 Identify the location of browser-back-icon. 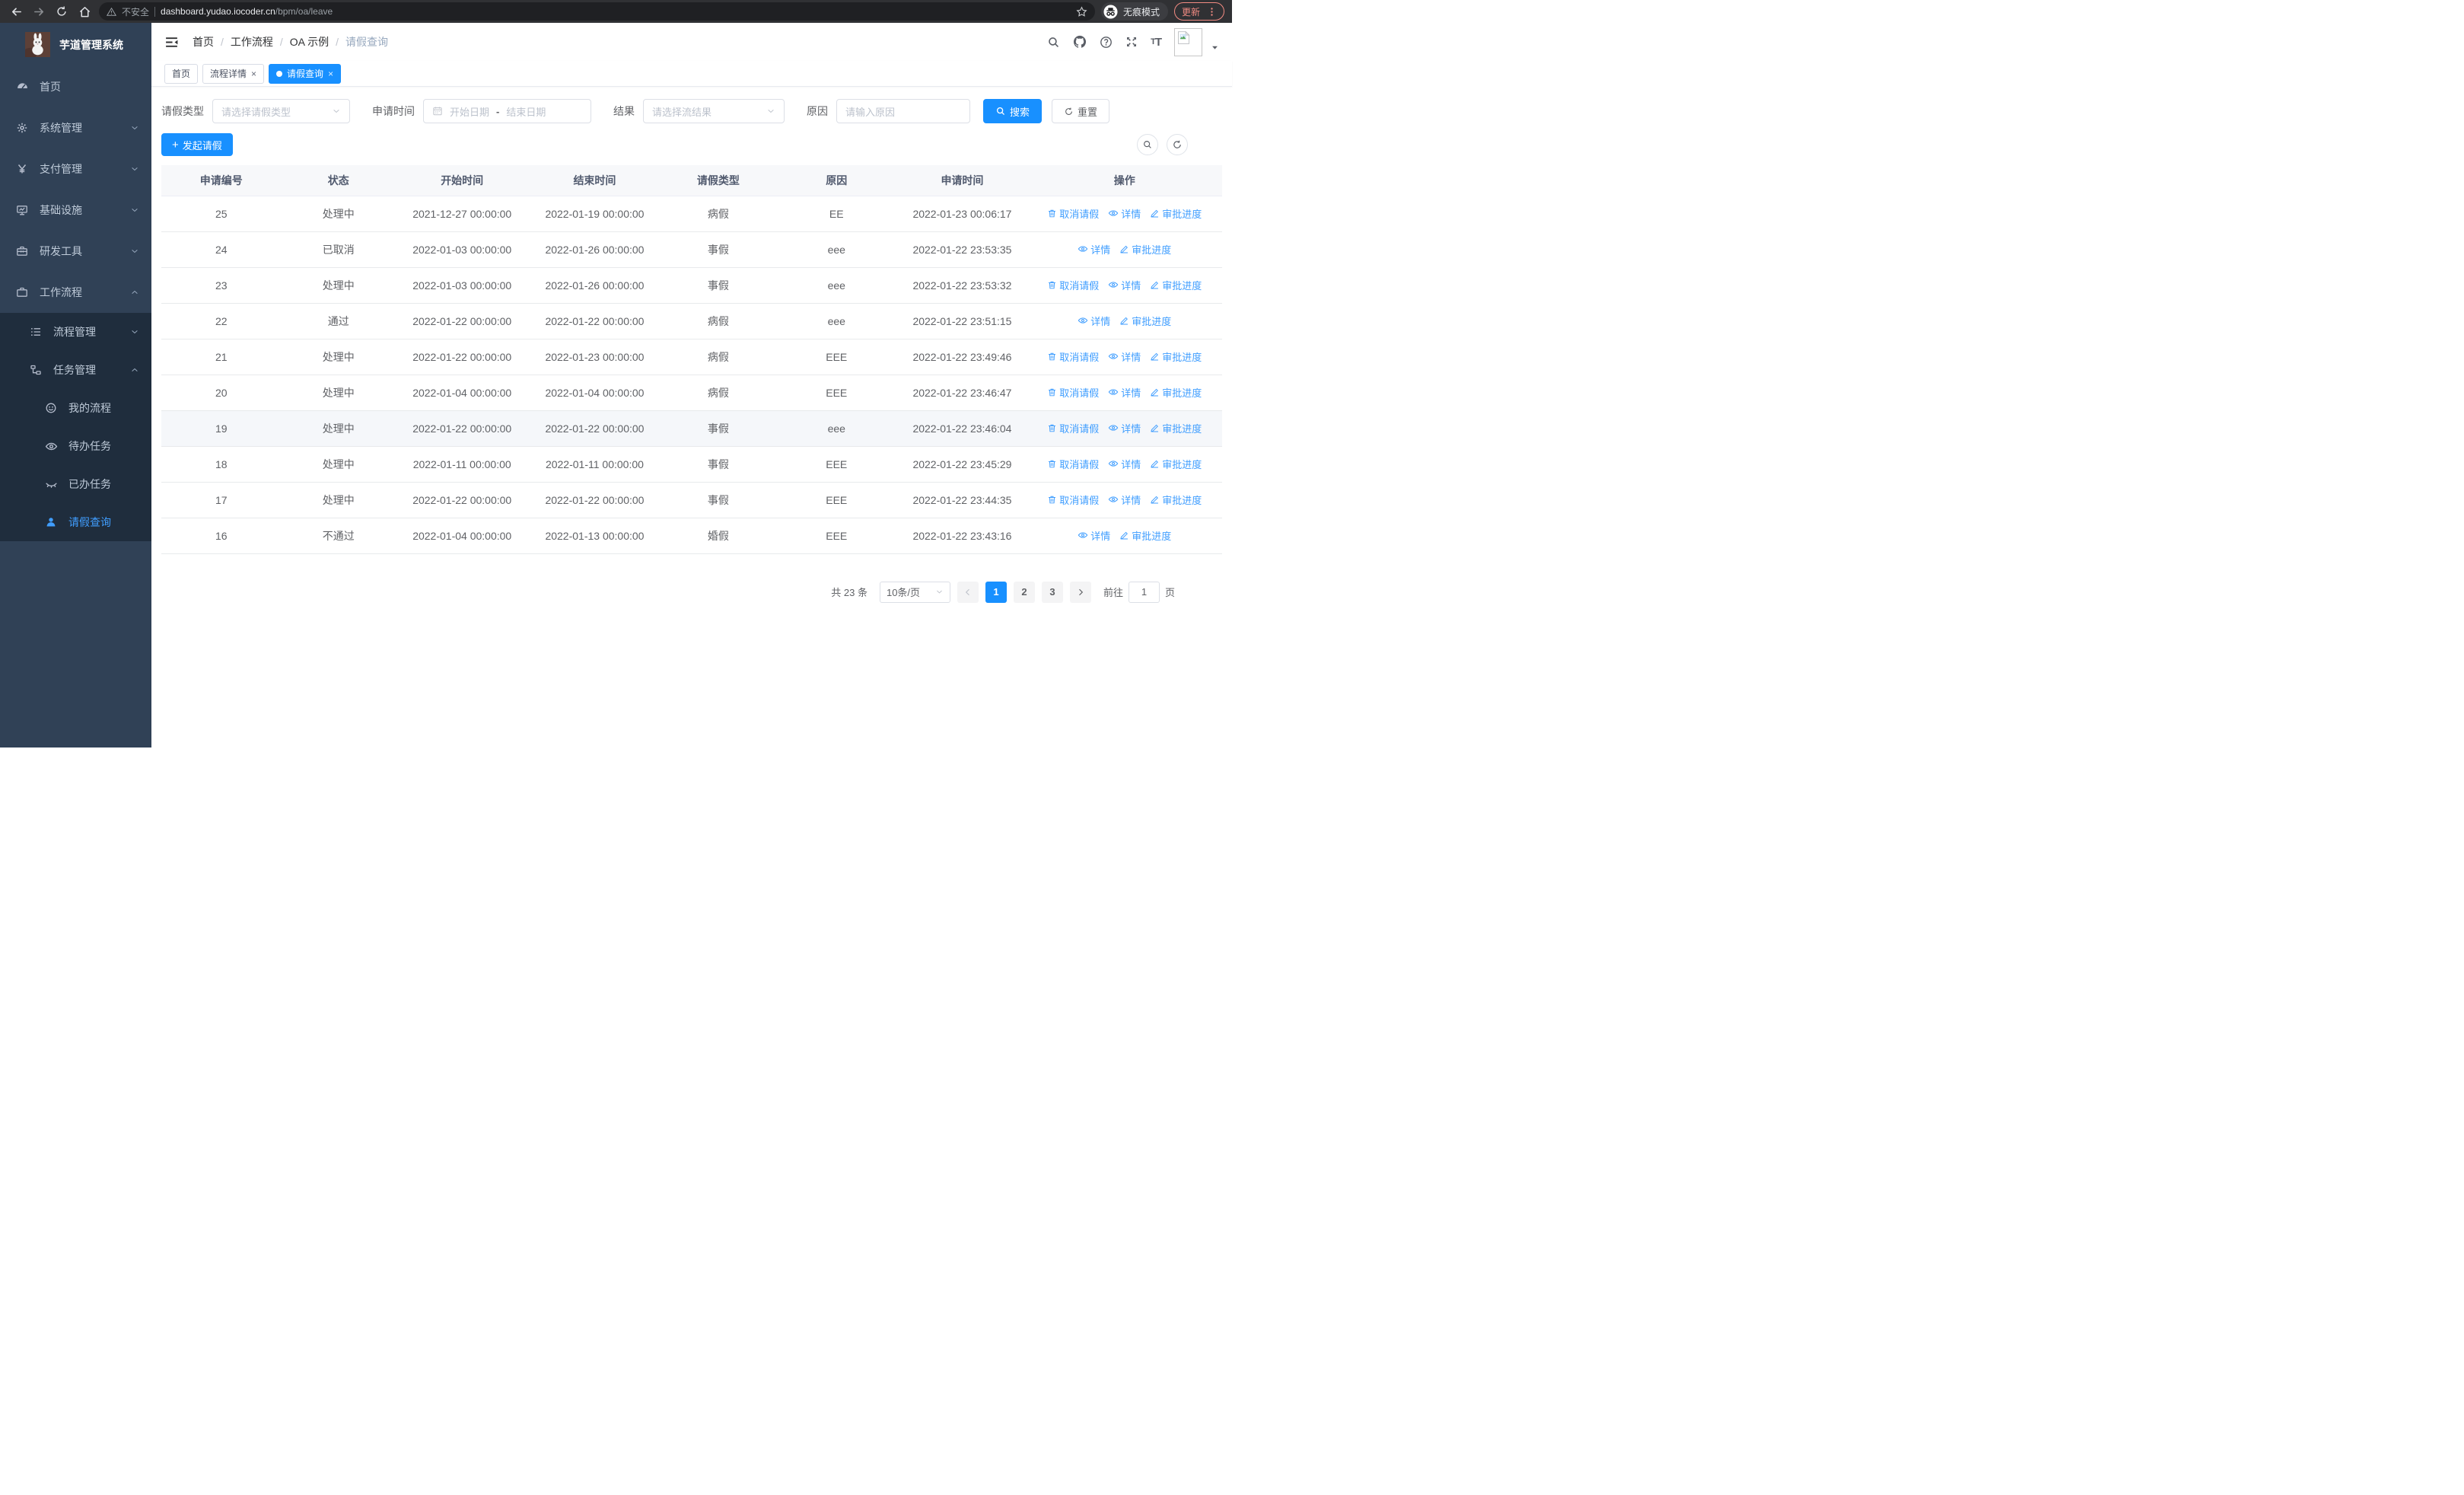
(16, 12).